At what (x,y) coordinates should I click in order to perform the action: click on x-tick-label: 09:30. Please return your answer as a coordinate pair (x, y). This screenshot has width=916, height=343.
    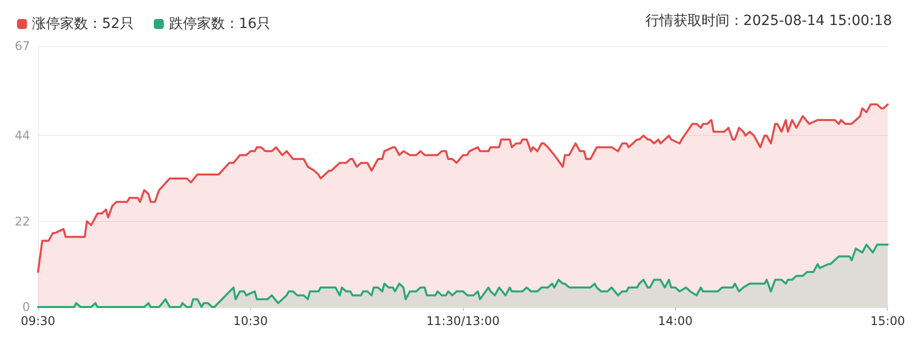
    Looking at the image, I should click on (38, 321).